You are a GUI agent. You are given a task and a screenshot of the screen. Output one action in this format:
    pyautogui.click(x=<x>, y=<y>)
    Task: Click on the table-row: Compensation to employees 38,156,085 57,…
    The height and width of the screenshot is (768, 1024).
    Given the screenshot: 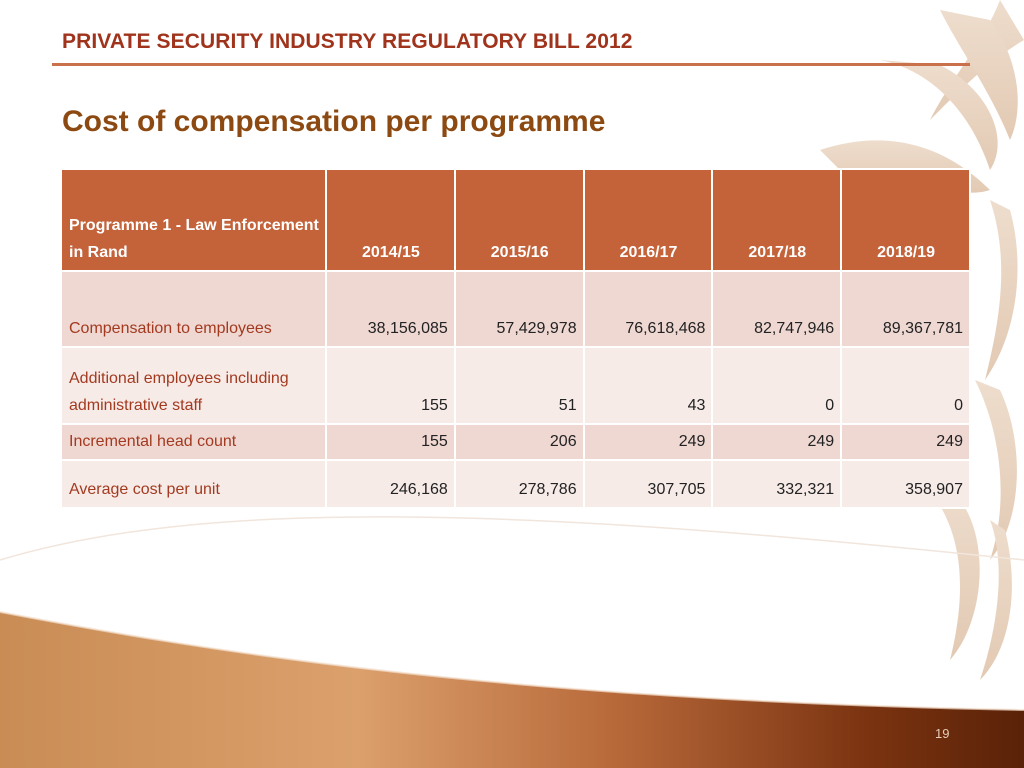 What is the action you would take?
    pyautogui.click(x=515, y=309)
    